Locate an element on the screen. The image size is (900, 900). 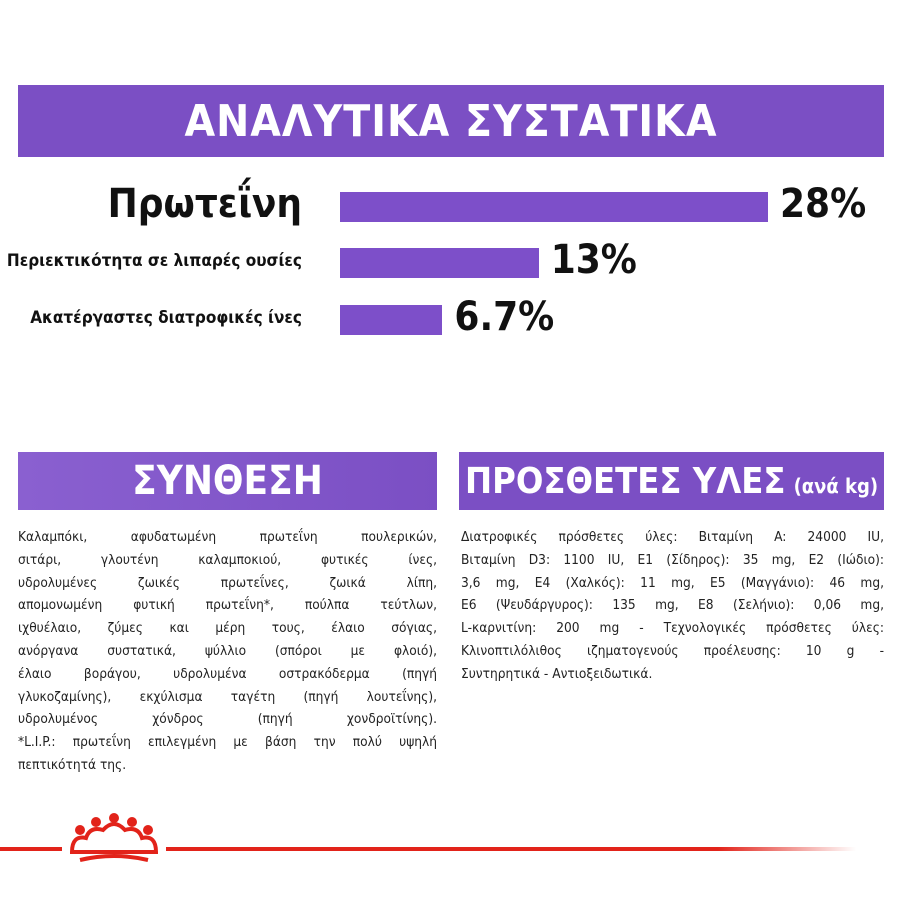
section-title: ΠΡΟΣΘΕΤΕΣ ΥΛΕΣ (ανά kg) is located at coordinates (671, 481).